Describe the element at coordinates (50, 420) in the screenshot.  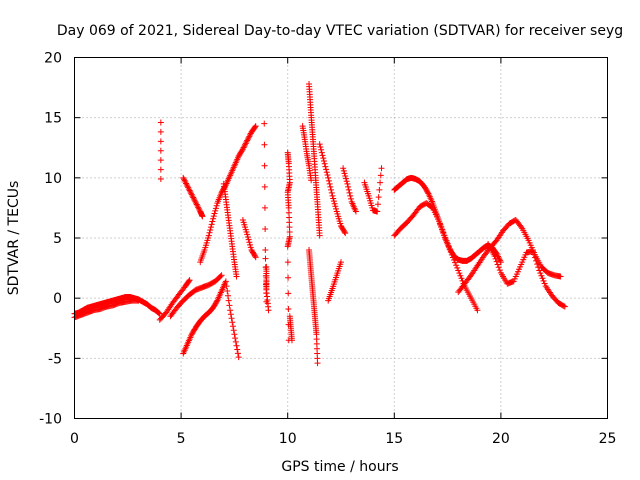
I see `y-tick-label: -10` at that location.